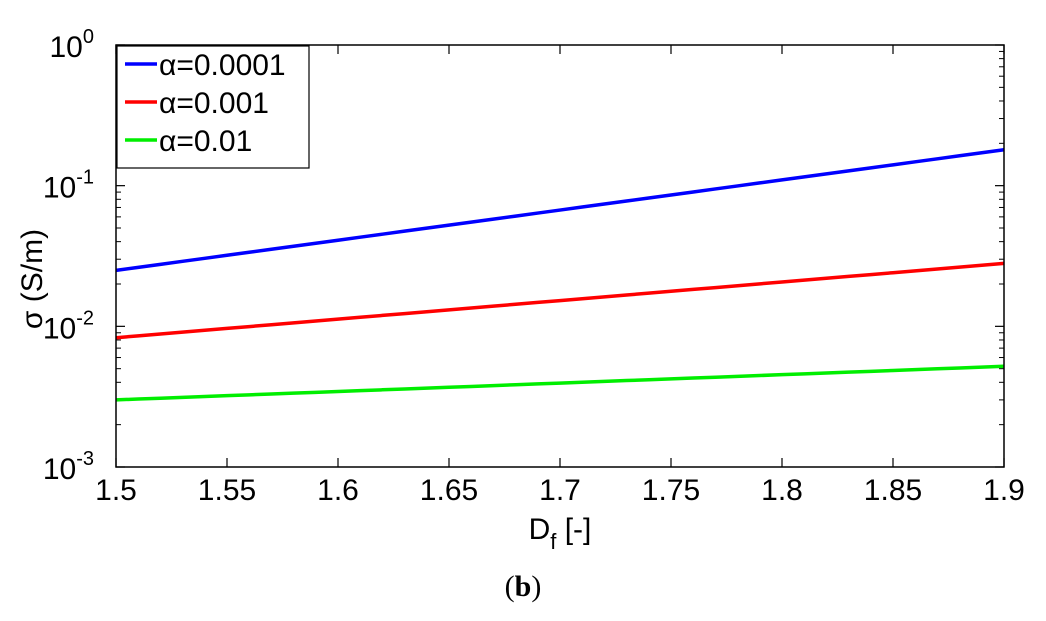  Describe the element at coordinates (338, 490) in the screenshot. I see `x-tick-label: 1.6` at that location.